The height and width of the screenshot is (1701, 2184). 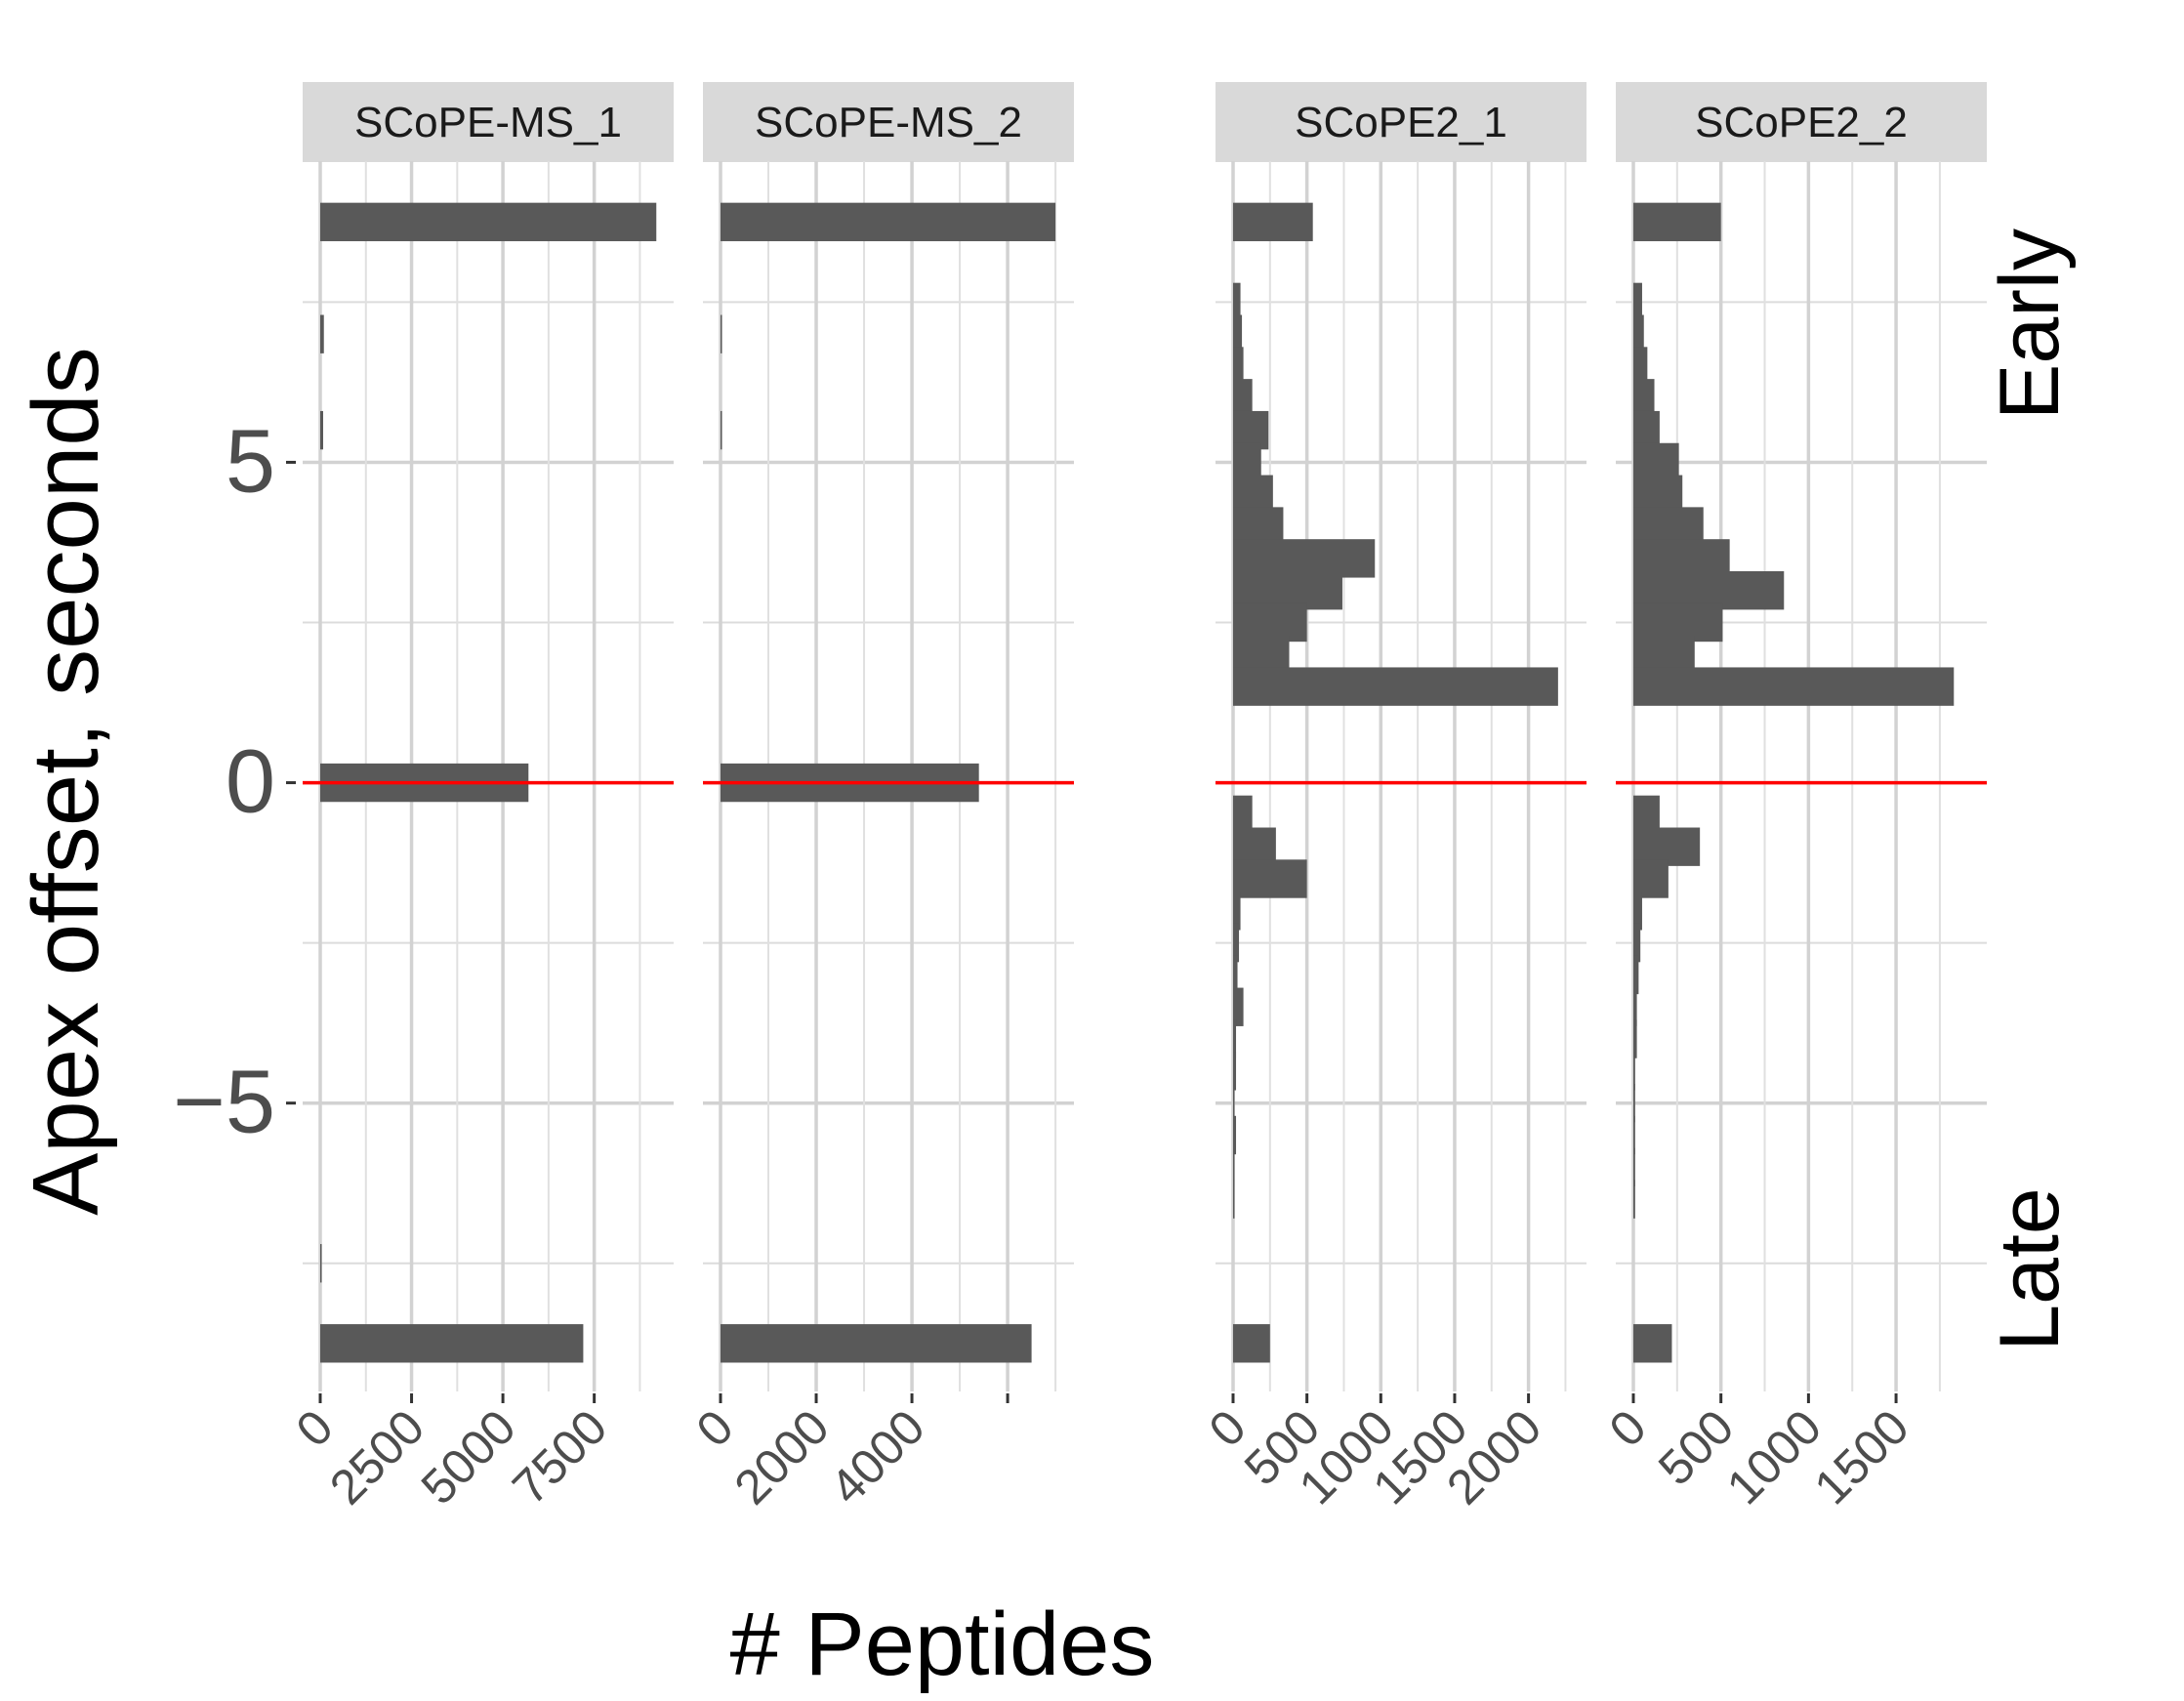 What do you see at coordinates (2030, 324) in the screenshot?
I see `side-label-early: Early` at bounding box center [2030, 324].